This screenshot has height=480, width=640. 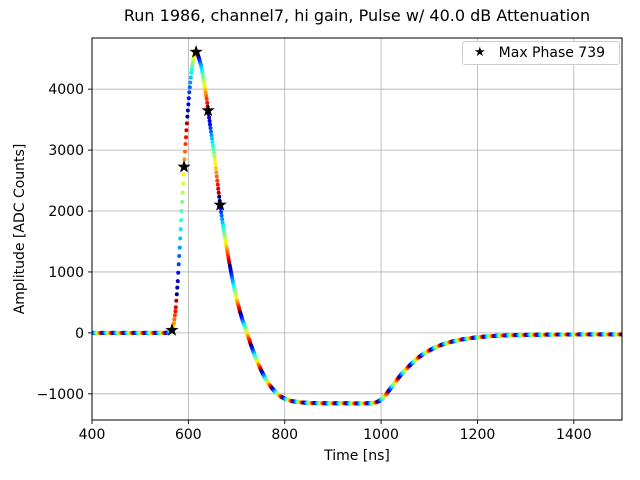 I want to click on y-tick-label: −1000, so click(x=60, y=395).